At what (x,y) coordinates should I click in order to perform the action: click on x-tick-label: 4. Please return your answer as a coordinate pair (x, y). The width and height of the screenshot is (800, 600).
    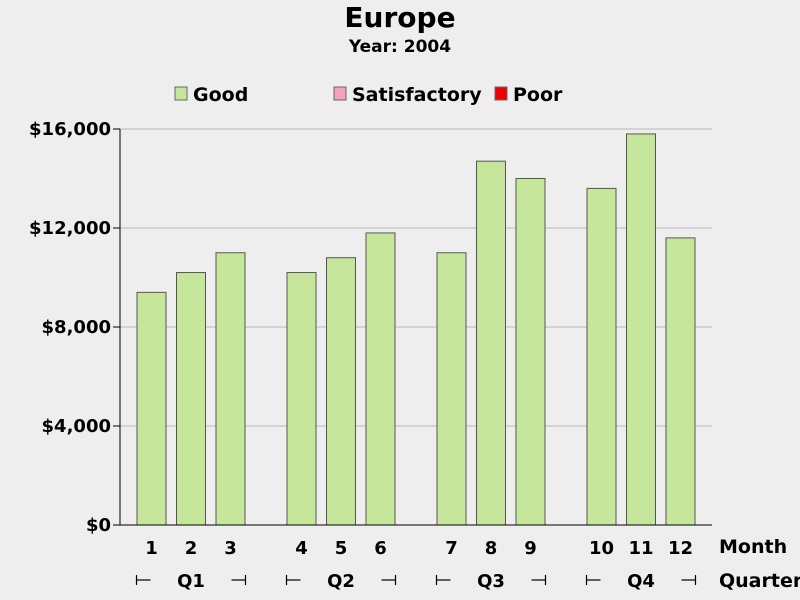
    Looking at the image, I should click on (301, 548).